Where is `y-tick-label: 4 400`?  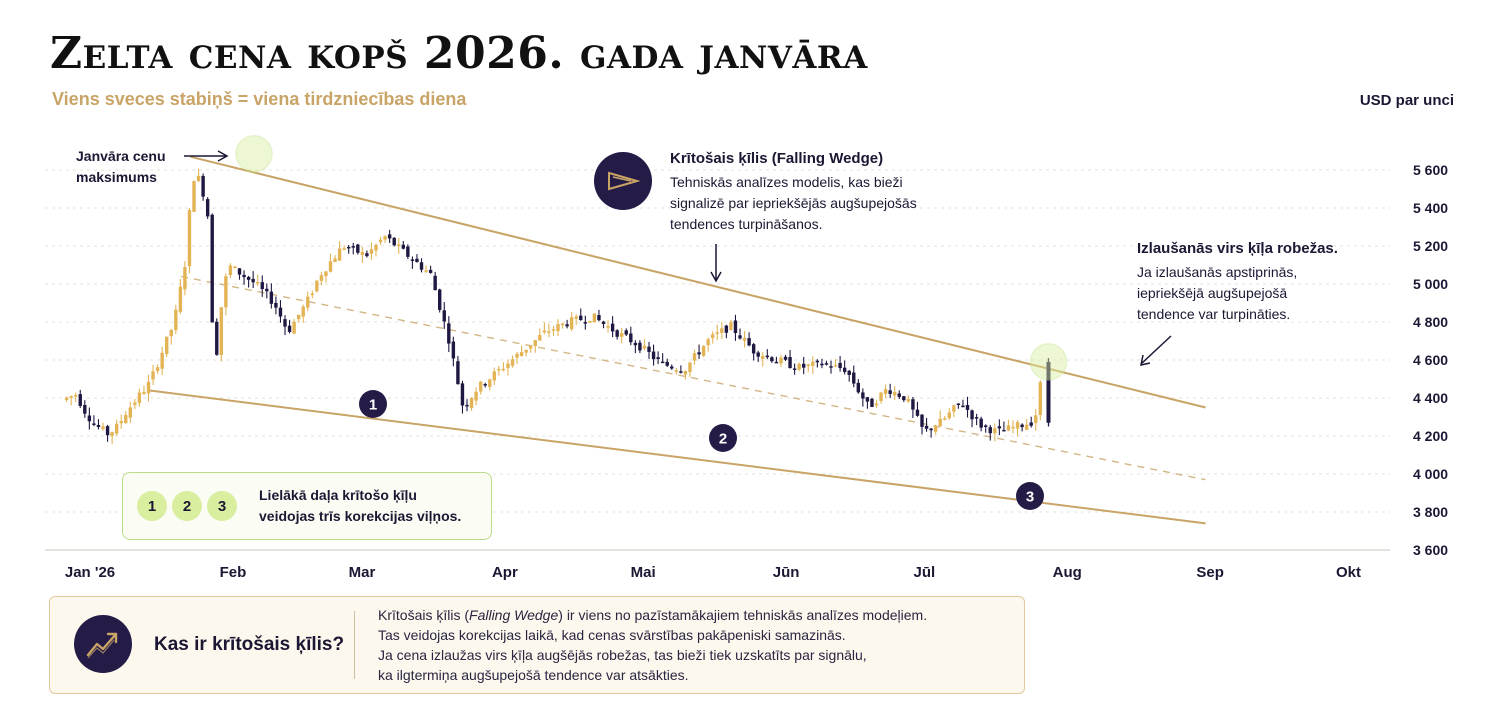 y-tick-label: 4 400 is located at coordinates (1430, 398).